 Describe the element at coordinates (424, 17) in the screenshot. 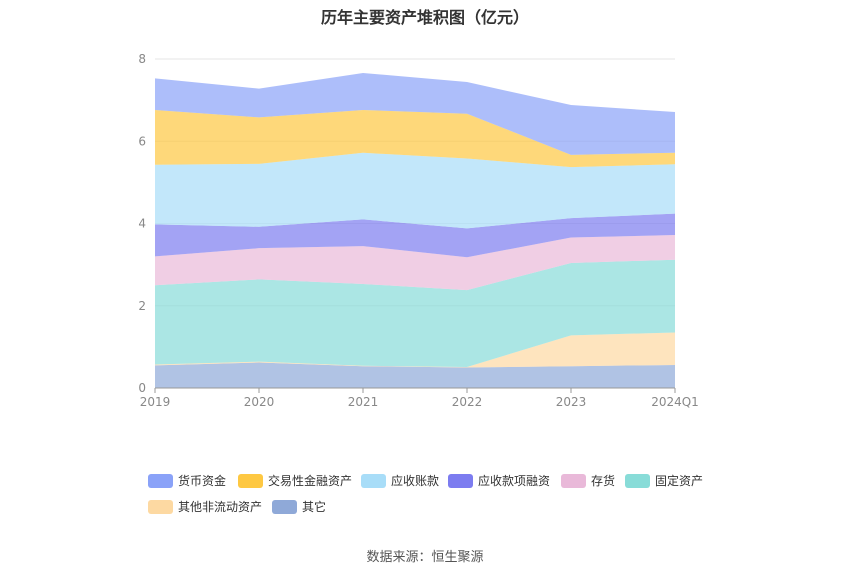

I see `chart-title: 历年主要资产堆积图（亿元）` at that location.